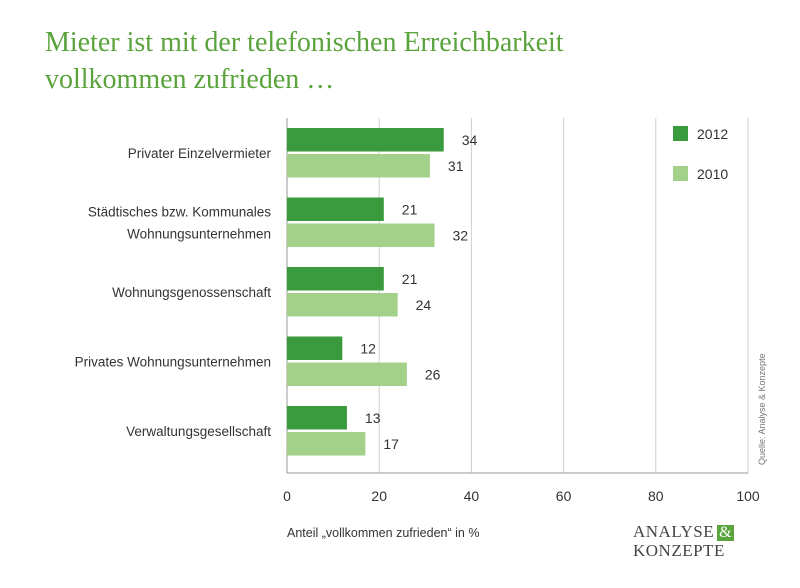 This screenshot has width=800, height=588. I want to click on x-axis-label: Anteil „vollkommen zufrieden“ in %, so click(383, 533).